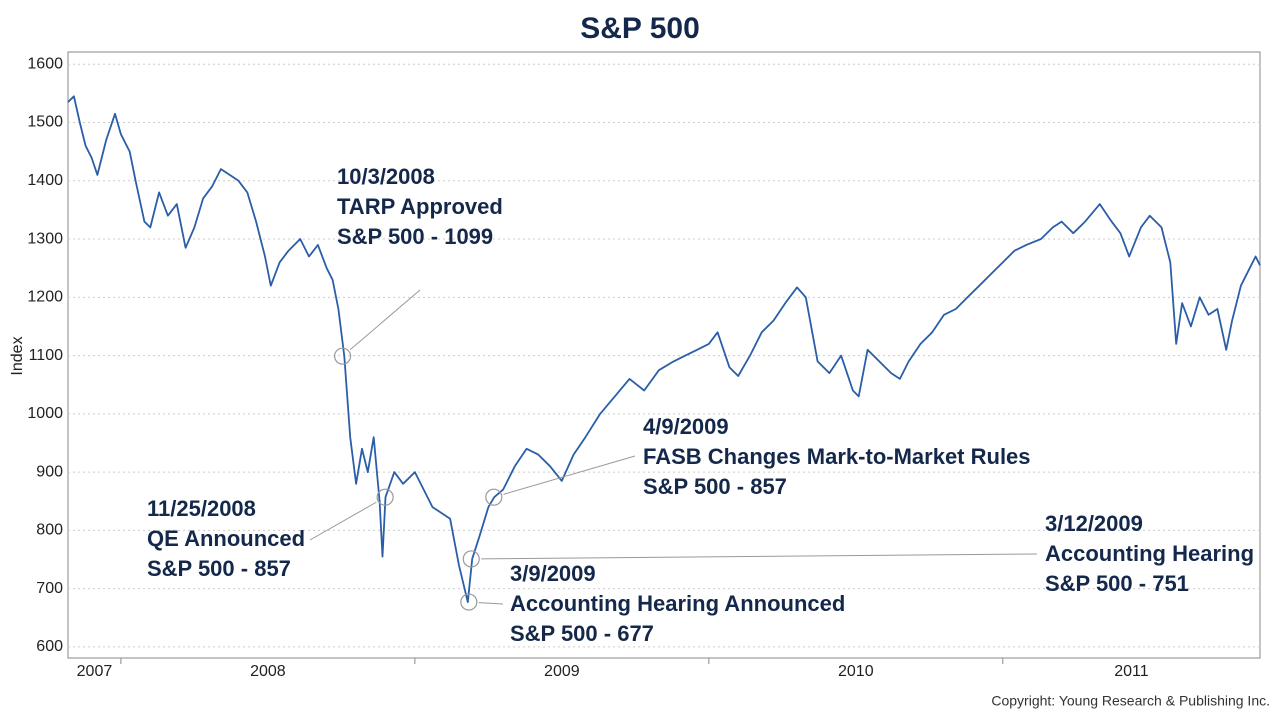 The height and width of the screenshot is (720, 1280). What do you see at coordinates (45, 238) in the screenshot?
I see `y-tick-label: 1300` at bounding box center [45, 238].